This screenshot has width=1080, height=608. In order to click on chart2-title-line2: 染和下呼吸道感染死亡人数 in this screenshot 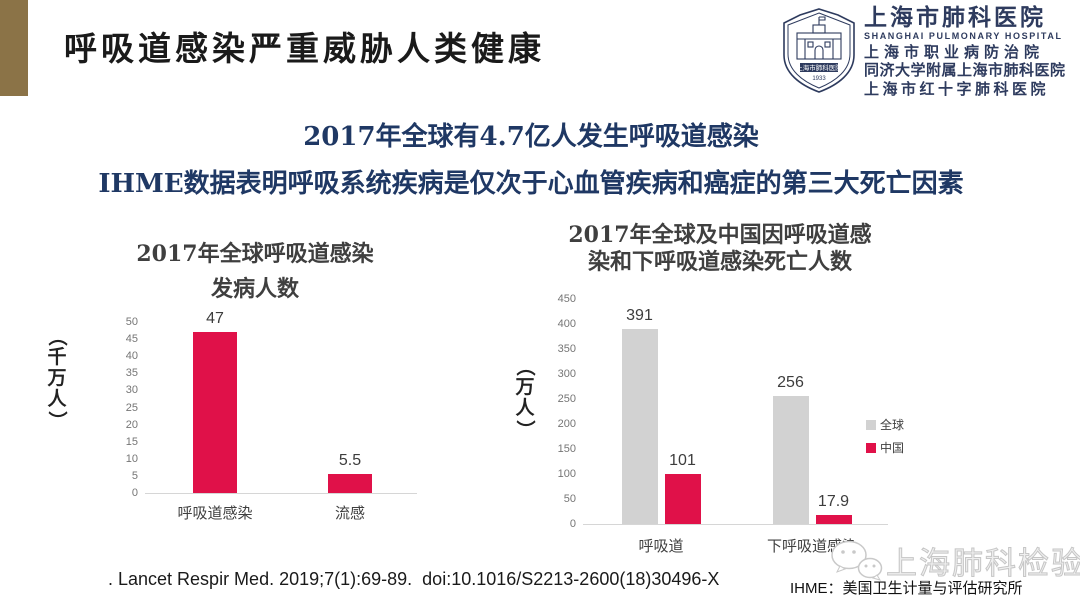, I will do `click(719, 262)`.